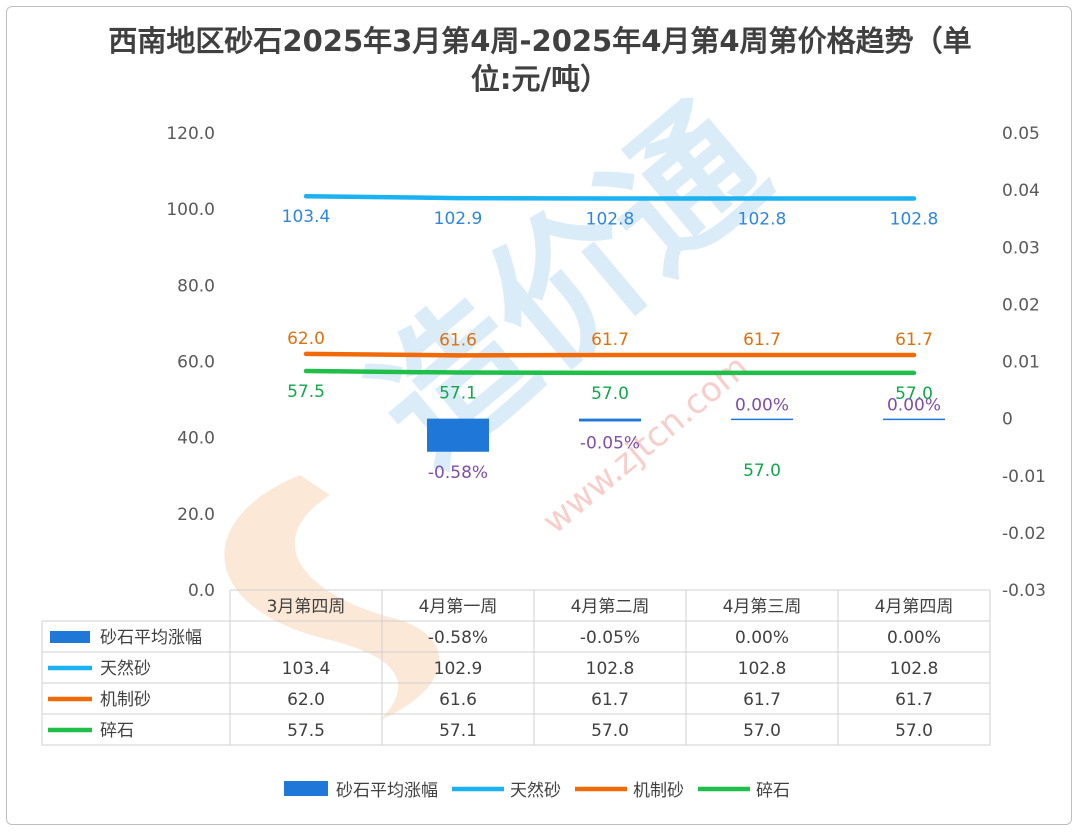 The height and width of the screenshot is (833, 1080). What do you see at coordinates (1021, 363) in the screenshot?
I see `right-tick-label: 0.01` at bounding box center [1021, 363].